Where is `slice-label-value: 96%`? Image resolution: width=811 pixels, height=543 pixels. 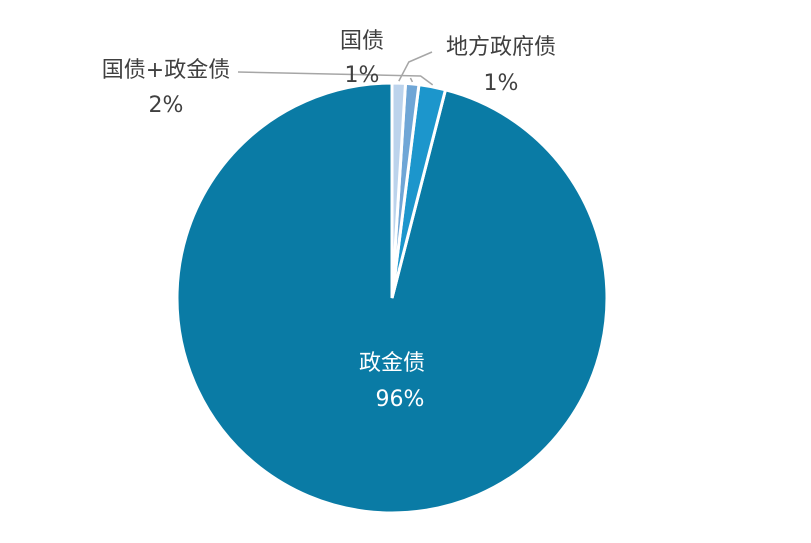 slice-label-value: 96% is located at coordinates (400, 399).